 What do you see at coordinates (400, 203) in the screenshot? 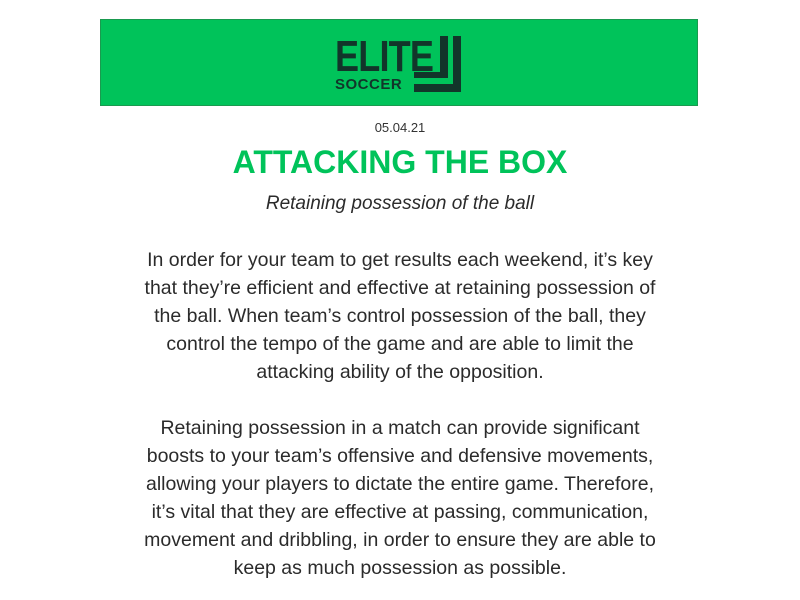
I see `article-subtitle: Retaining possession of the ball` at bounding box center [400, 203].